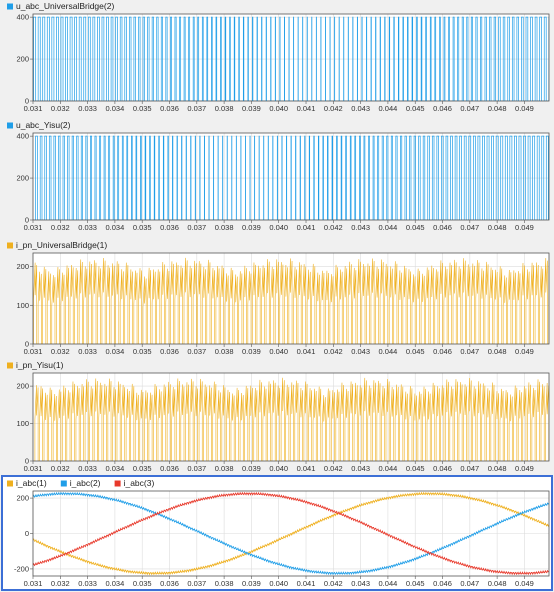  Describe the element at coordinates (469, 583) in the screenshot. I see `x-tick-label: 0.047` at that location.